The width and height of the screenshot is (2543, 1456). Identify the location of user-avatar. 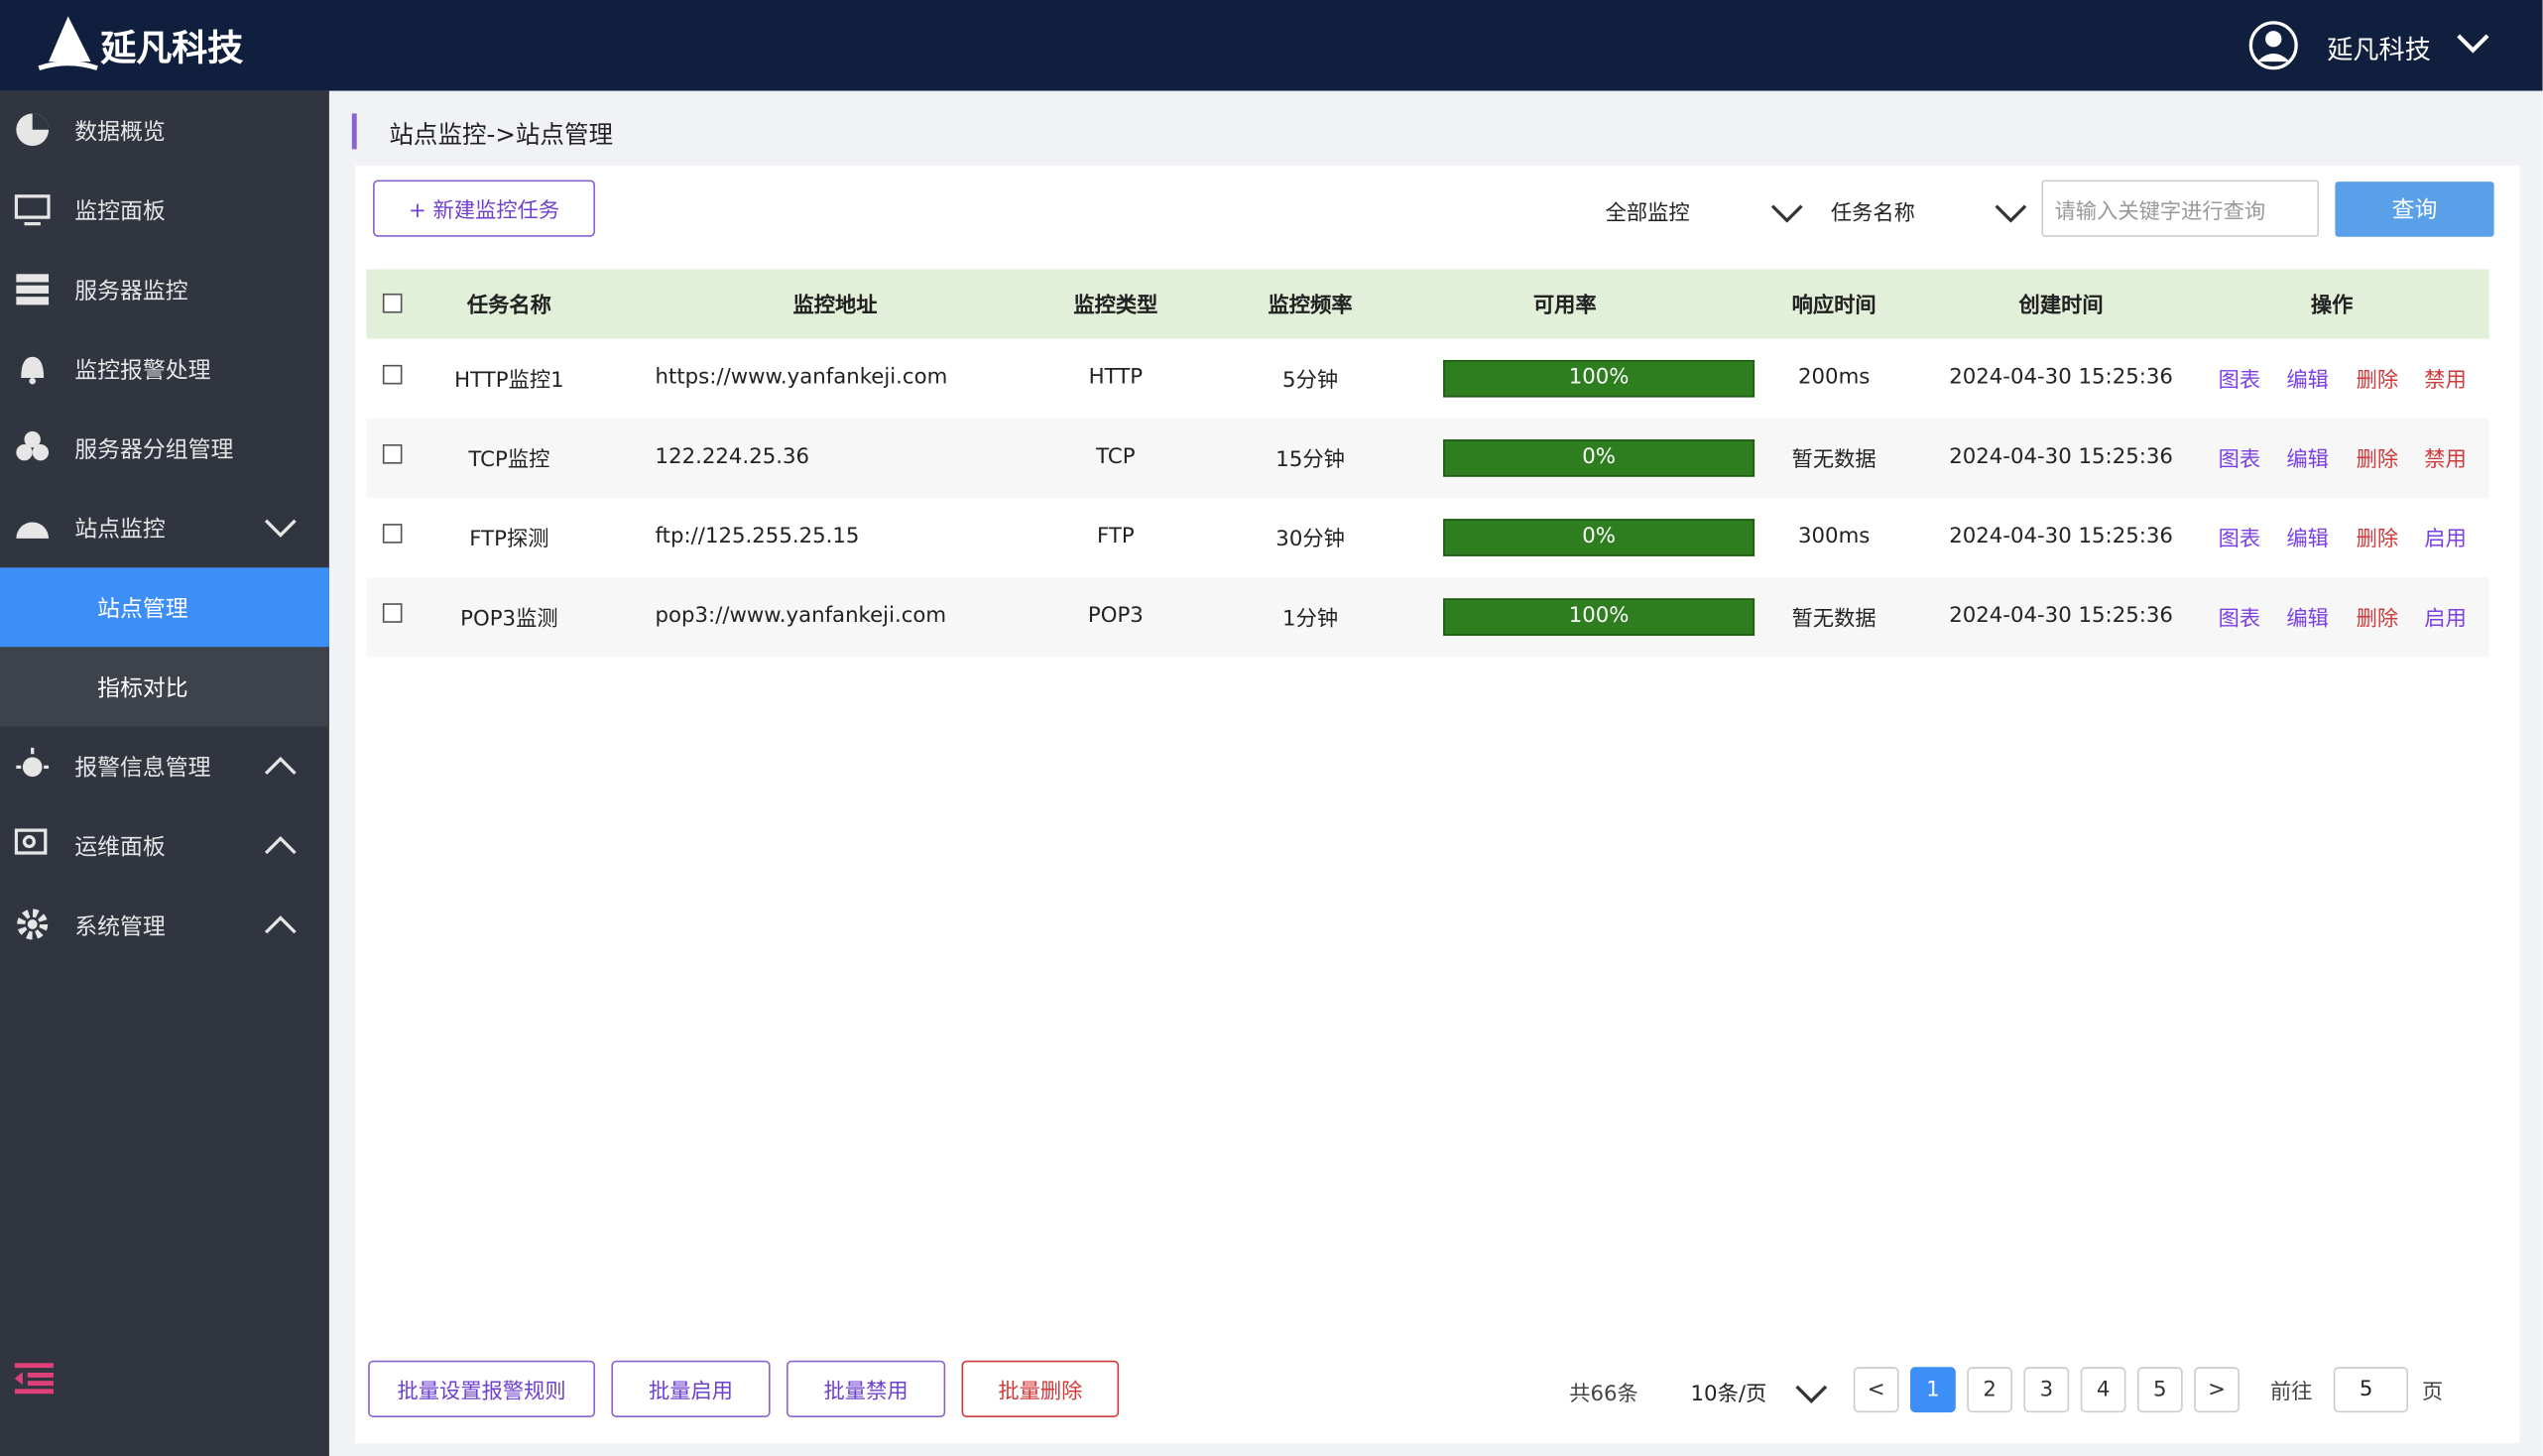
(2273, 45).